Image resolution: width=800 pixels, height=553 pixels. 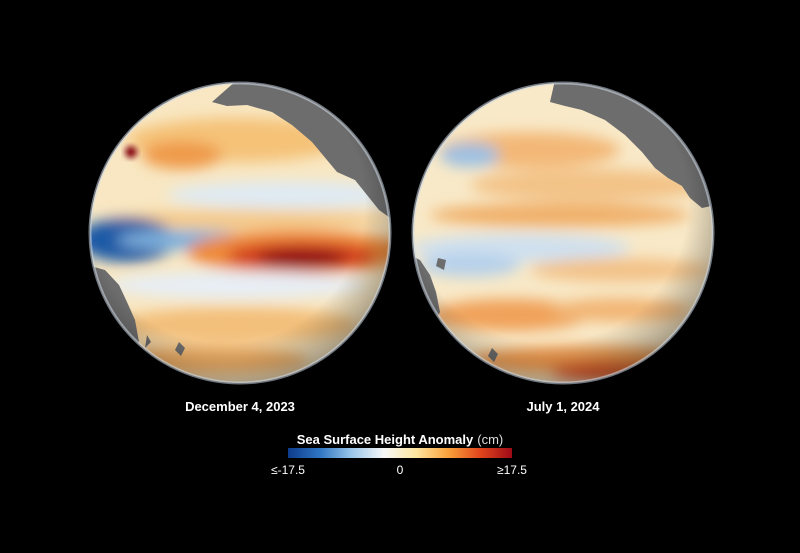 I want to click on legend-color-bar, so click(x=400, y=453).